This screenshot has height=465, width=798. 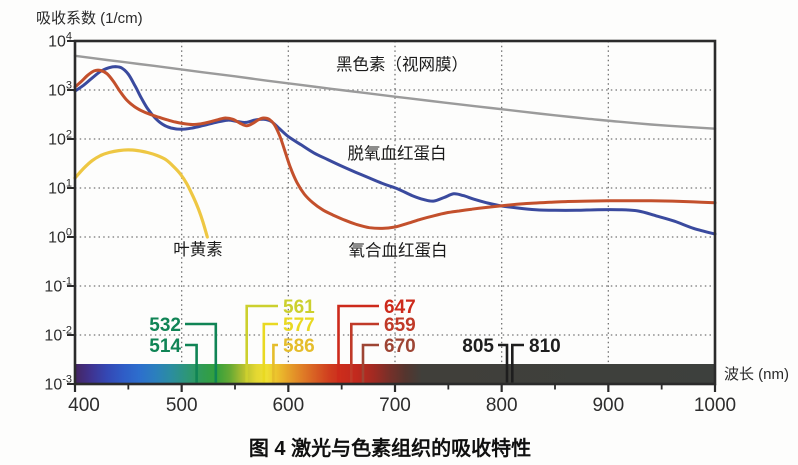 What do you see at coordinates (59, 212) in the screenshot?
I see `y-axis-ticks: 10⁴ 10³ 10² 10¹ 10⁰ 10⁻¹ 10⁻² 10⁻³` at bounding box center [59, 212].